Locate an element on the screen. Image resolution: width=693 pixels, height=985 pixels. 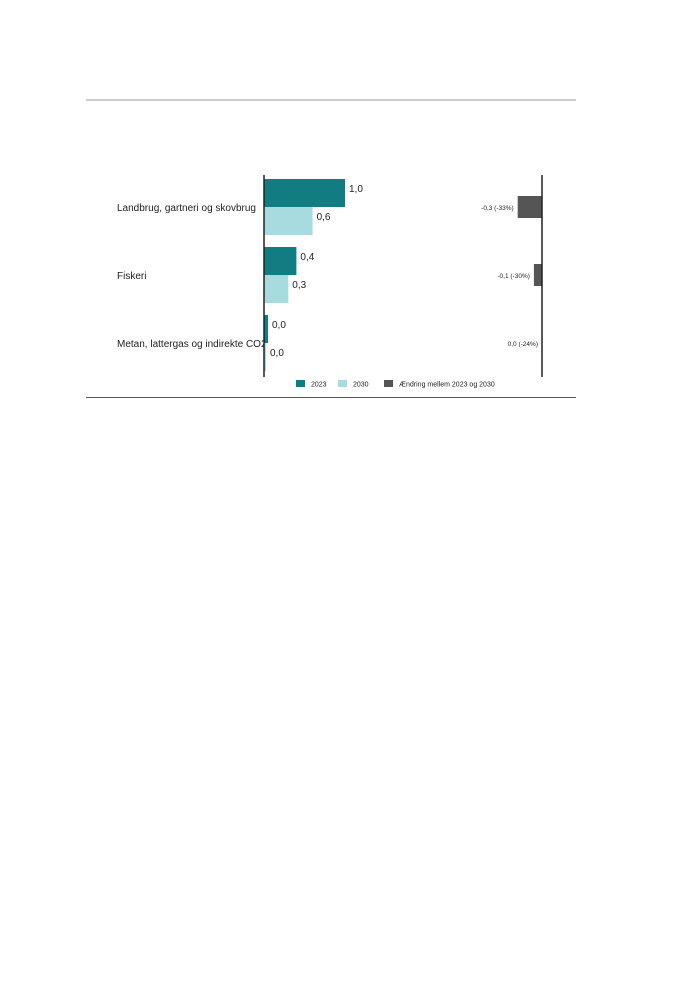
legend-label: 2030 is located at coordinates (361, 385).